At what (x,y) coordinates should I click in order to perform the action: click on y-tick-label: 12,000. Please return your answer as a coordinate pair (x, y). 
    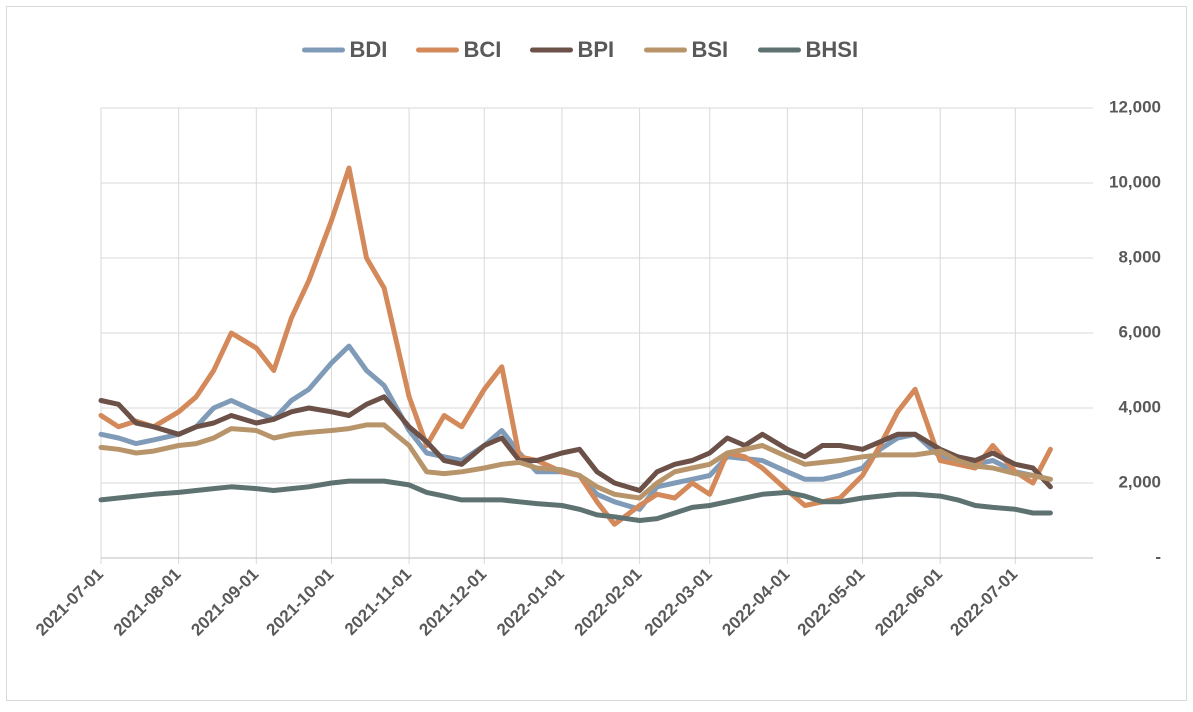
    Looking at the image, I should click on (1135, 106).